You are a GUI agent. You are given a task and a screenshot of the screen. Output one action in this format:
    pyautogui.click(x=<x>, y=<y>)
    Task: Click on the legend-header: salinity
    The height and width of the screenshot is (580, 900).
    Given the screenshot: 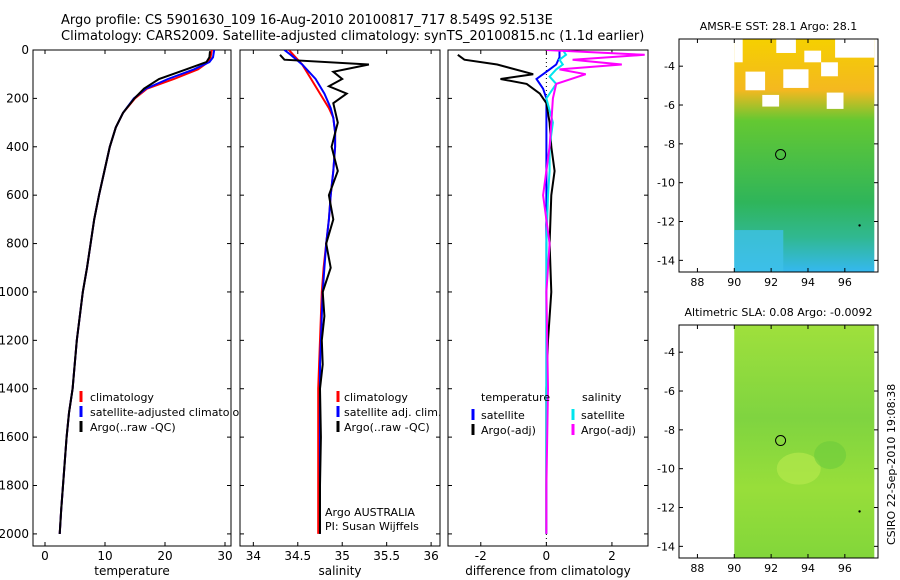 What is the action you would take?
    pyautogui.click(x=602, y=397)
    